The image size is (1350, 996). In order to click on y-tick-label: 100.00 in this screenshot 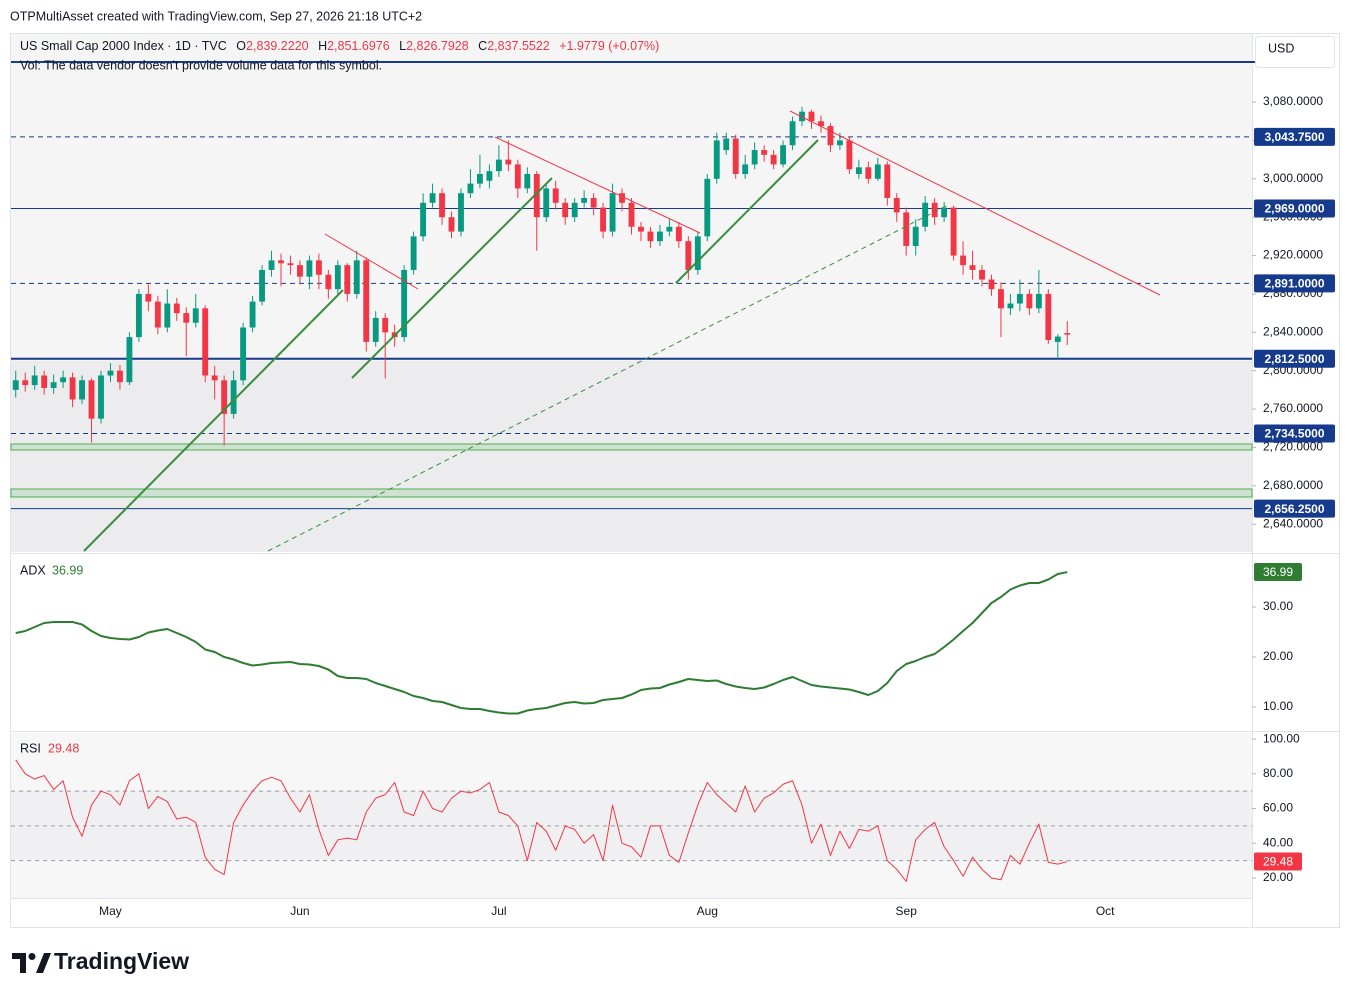, I will do `click(1281, 738)`.